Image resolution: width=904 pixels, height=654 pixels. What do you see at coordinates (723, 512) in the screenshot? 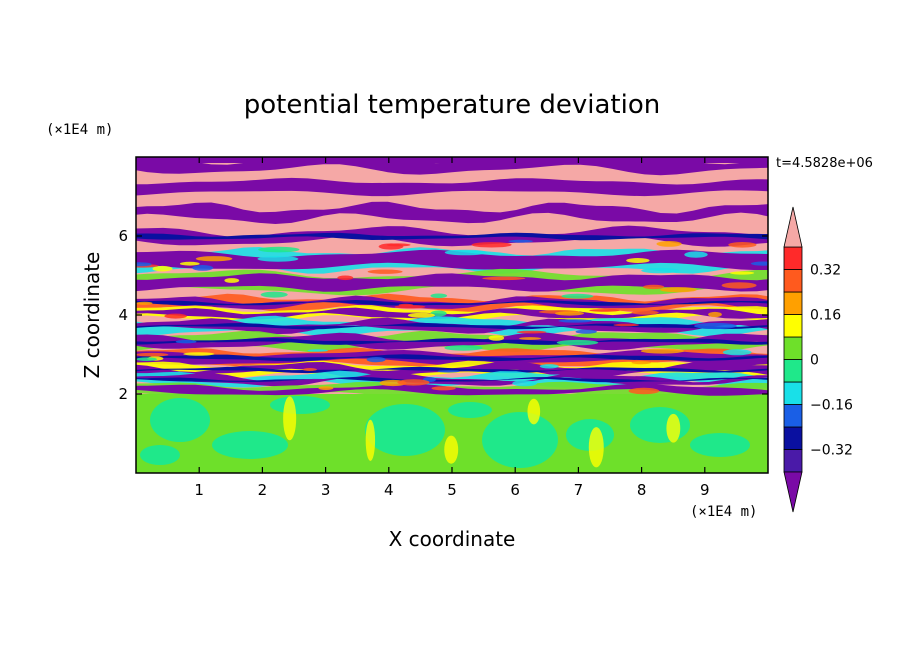
I see `x-unit-label: (×1E4 m)` at bounding box center [723, 512].